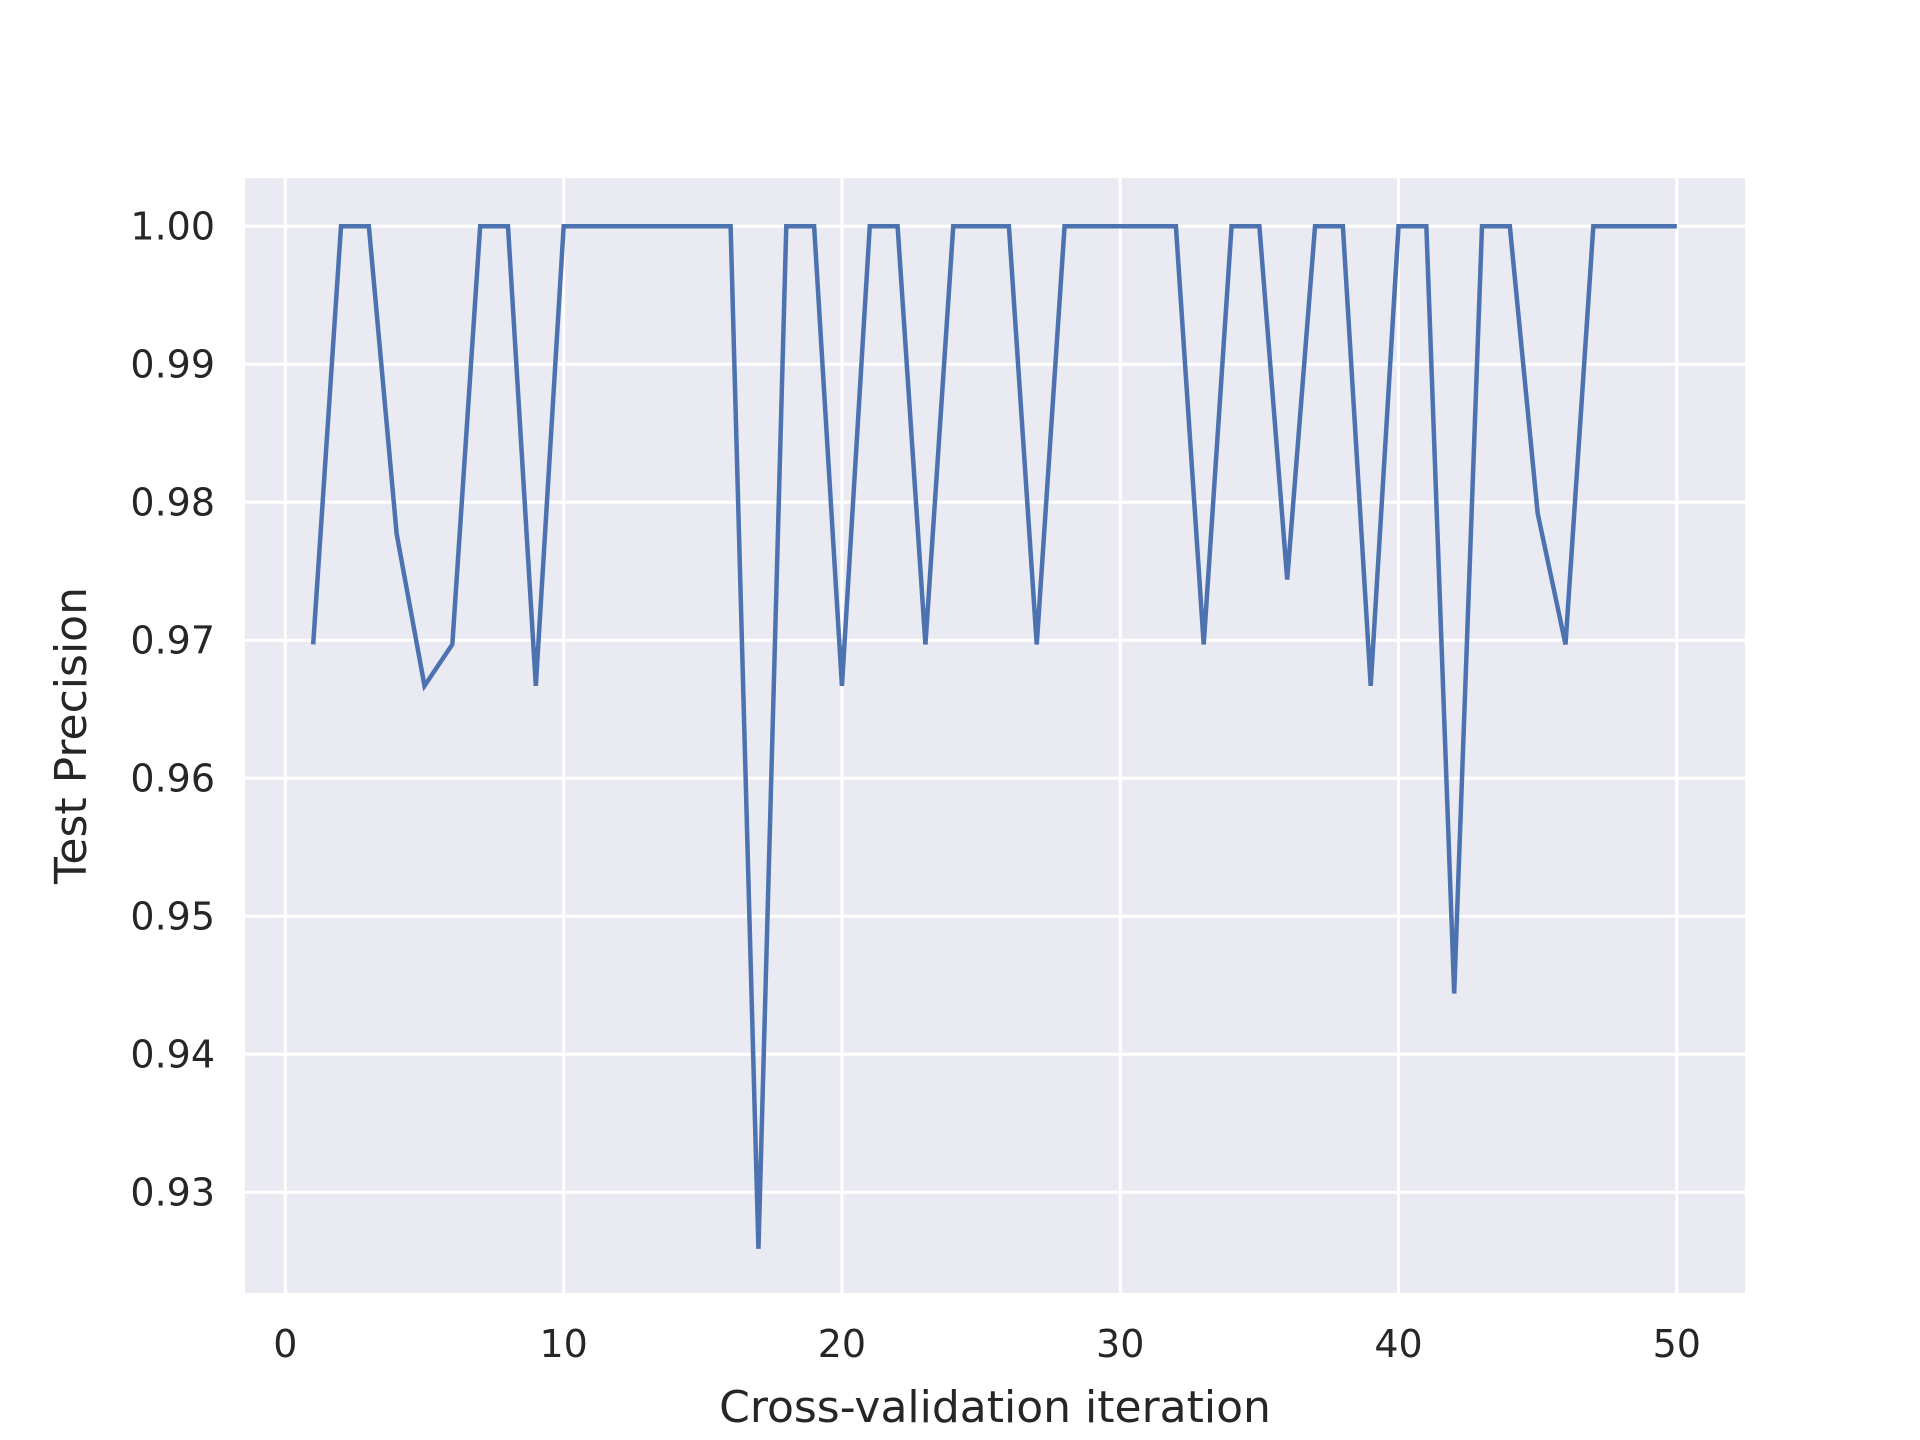 Image resolution: width=1920 pixels, height=1440 pixels. Describe the element at coordinates (563, 1344) in the screenshot. I see `x-tick-label: 10` at that location.